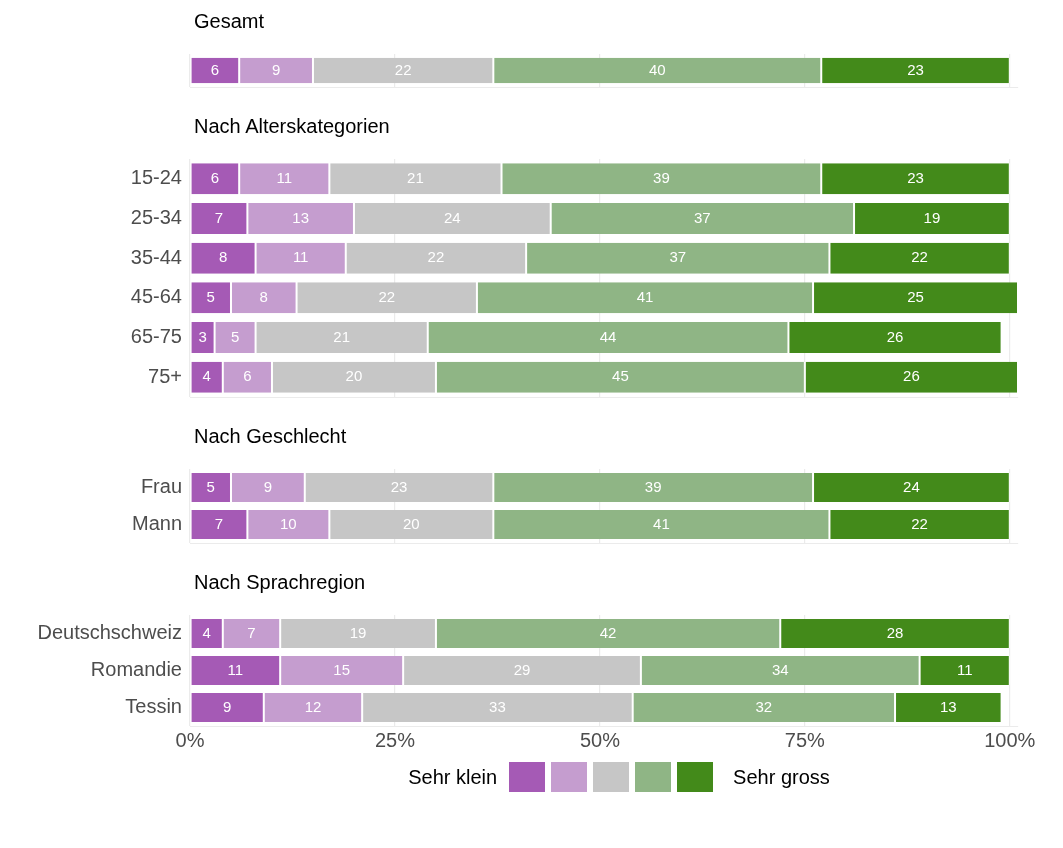  What do you see at coordinates (780, 669) in the screenshot?
I see `data-label: 34` at bounding box center [780, 669].